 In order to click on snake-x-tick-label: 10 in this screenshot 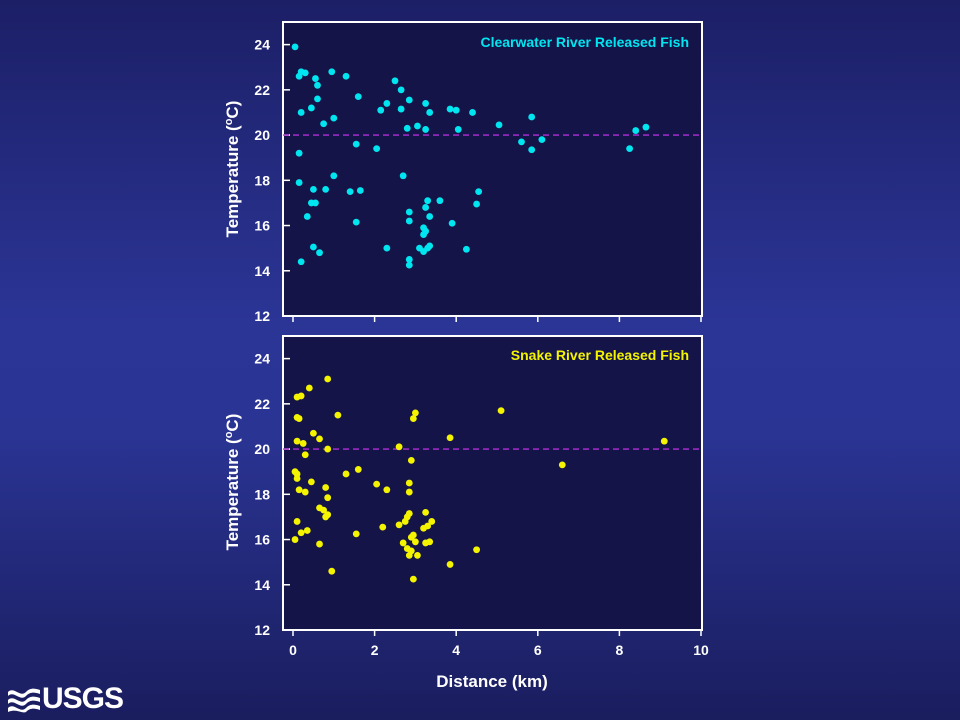, I will do `click(701, 650)`.